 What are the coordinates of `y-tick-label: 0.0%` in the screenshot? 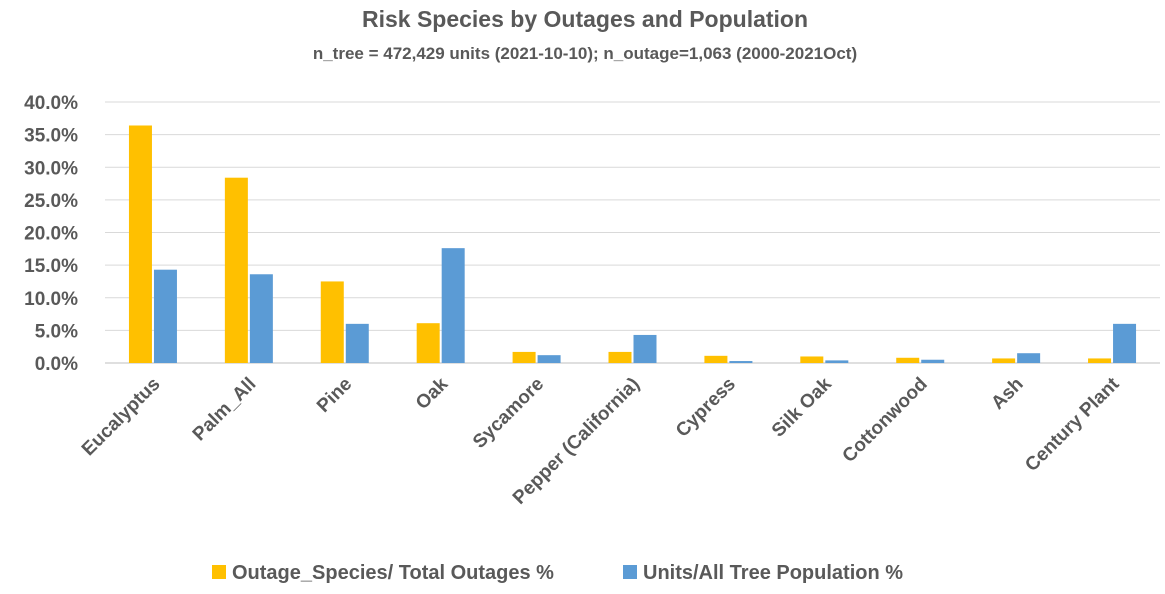 It's located at (56, 364).